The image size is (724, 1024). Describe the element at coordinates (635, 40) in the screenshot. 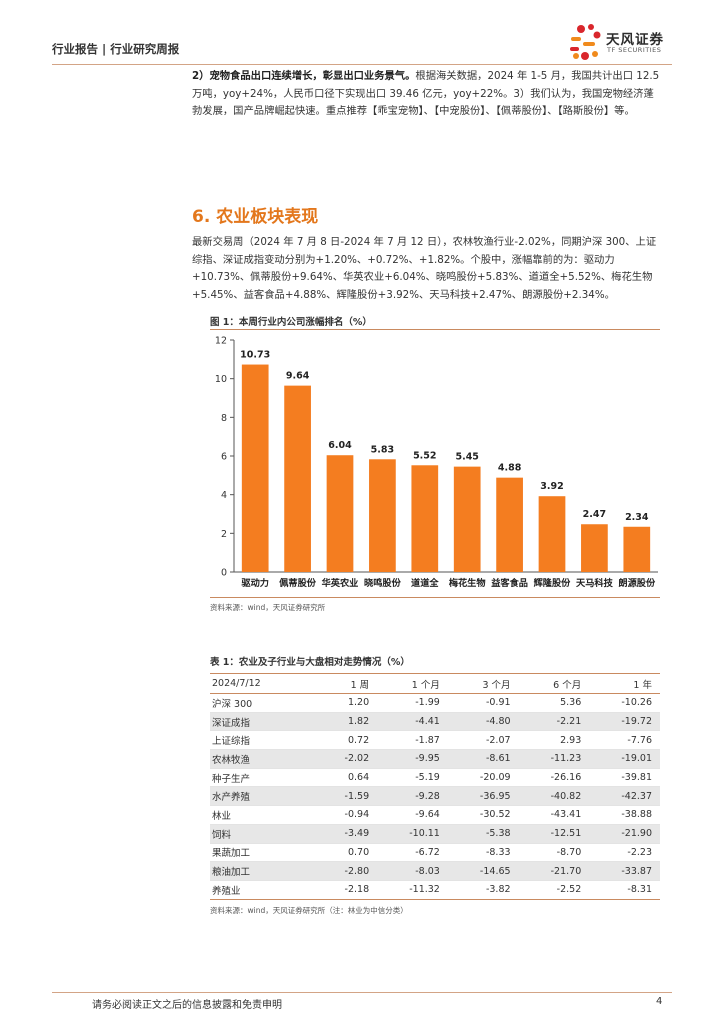

I see `logo-text: 天风证券` at that location.